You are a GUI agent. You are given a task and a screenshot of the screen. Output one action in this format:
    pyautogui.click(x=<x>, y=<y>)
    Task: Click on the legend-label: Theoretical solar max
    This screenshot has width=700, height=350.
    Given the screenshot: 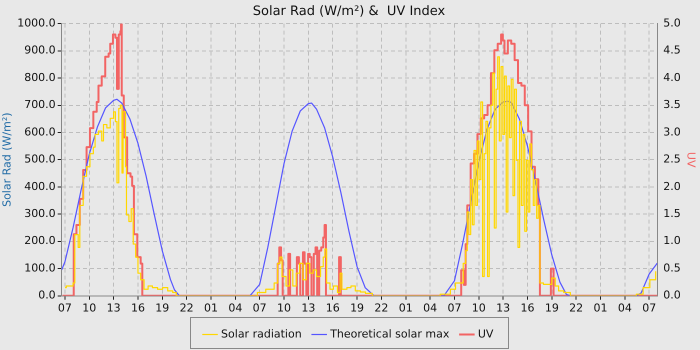 What is the action you would take?
    pyautogui.click(x=389, y=333)
    